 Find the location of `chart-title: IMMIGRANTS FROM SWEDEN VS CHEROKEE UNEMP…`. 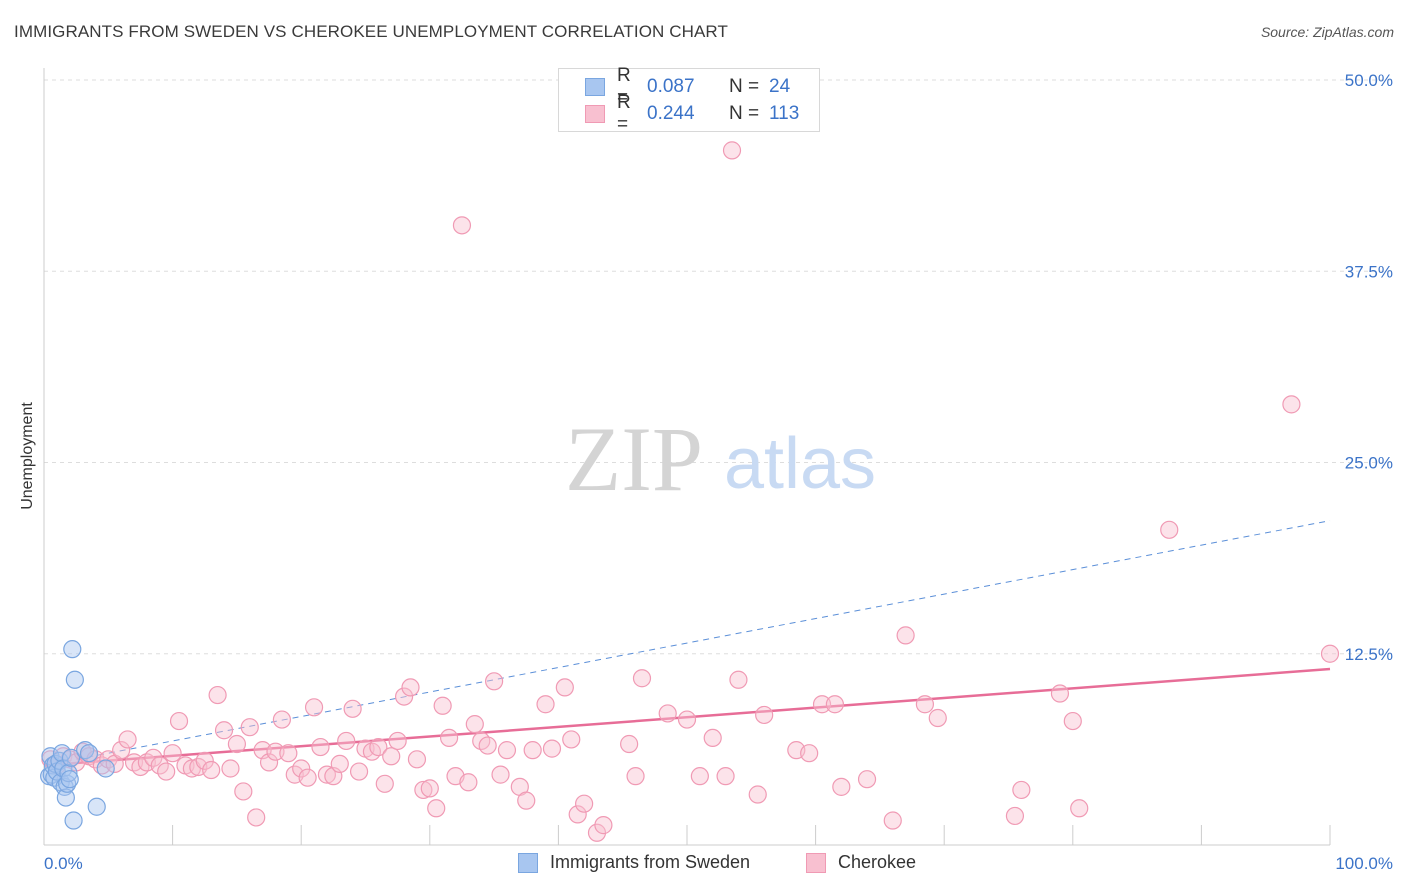

chart-title: IMMIGRANTS FROM SWEDEN VS CHEROKEE UNEMP… is located at coordinates (371, 31).